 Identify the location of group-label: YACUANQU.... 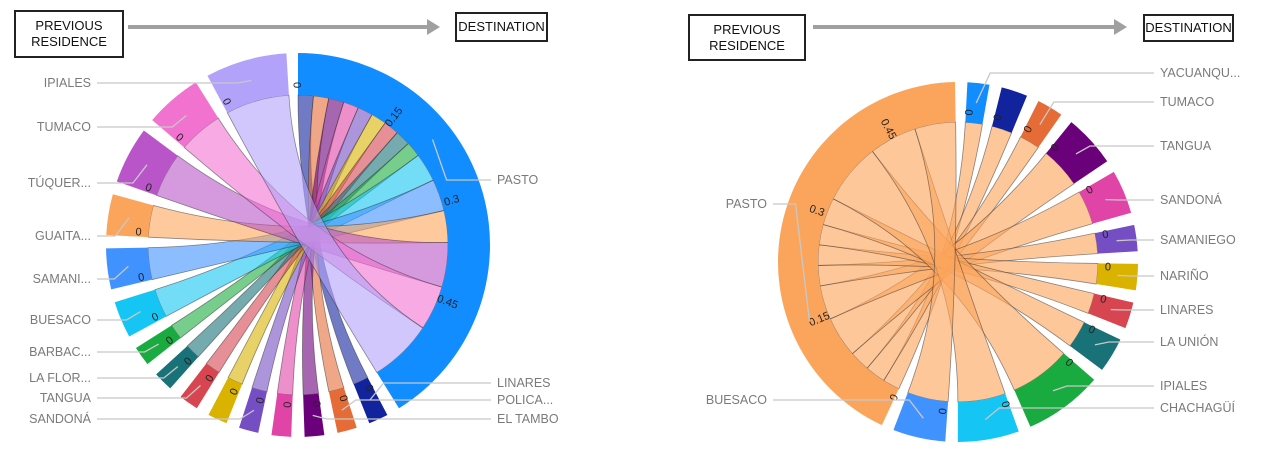
(1200, 73).